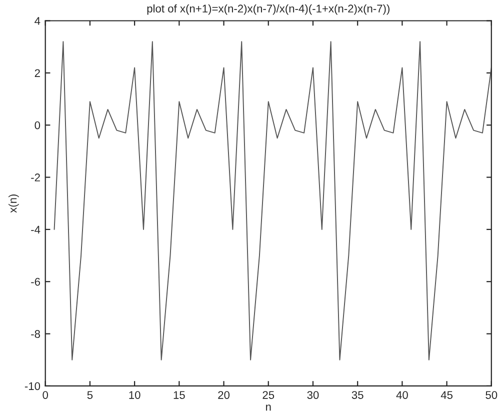  Describe the element at coordinates (224, 395) in the screenshot. I see `x-tick-label: 20` at that location.